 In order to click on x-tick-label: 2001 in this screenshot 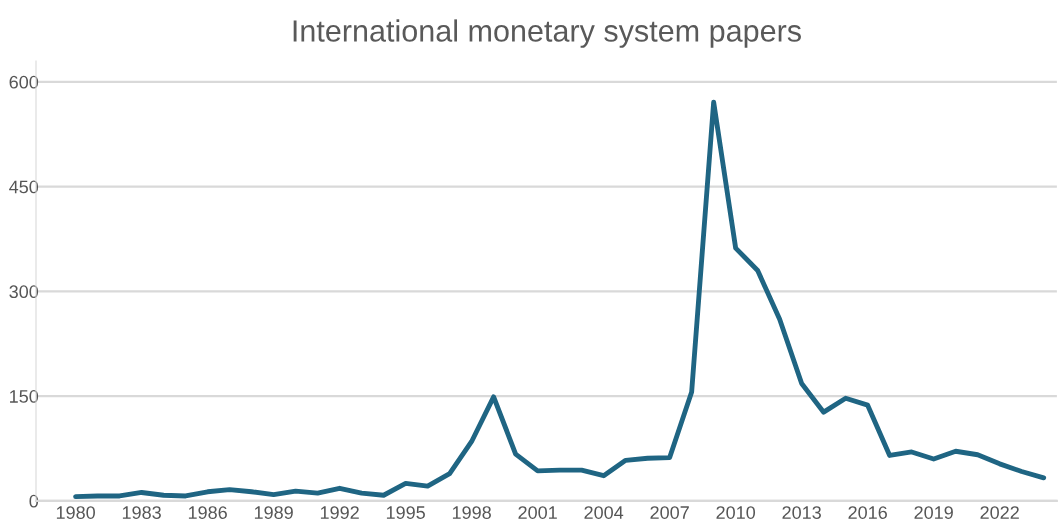, I will do `click(537, 512)`.